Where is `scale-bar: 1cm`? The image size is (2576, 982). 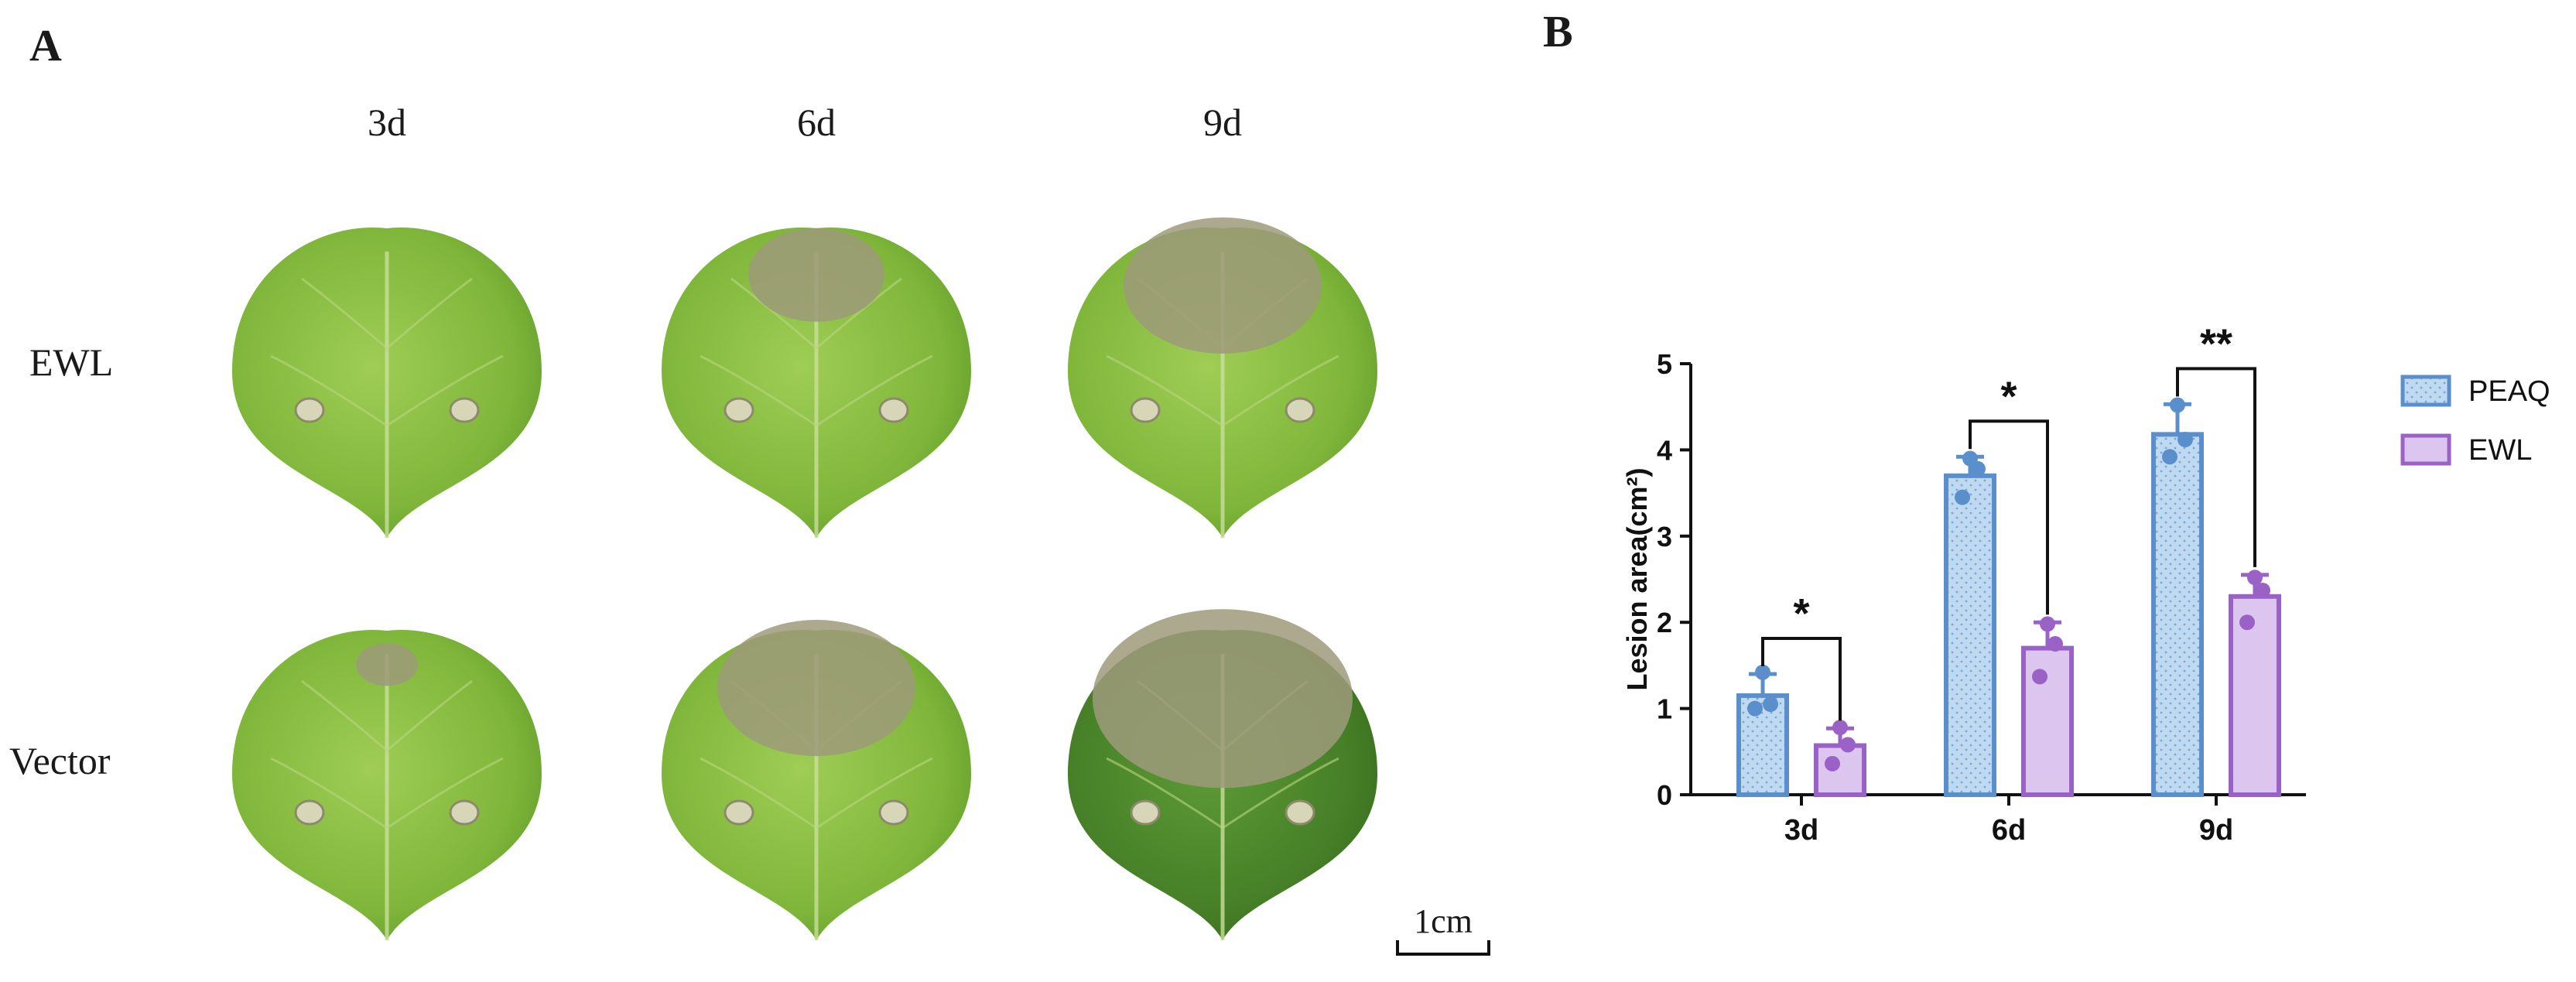
scale-bar: 1cm is located at coordinates (1443, 929).